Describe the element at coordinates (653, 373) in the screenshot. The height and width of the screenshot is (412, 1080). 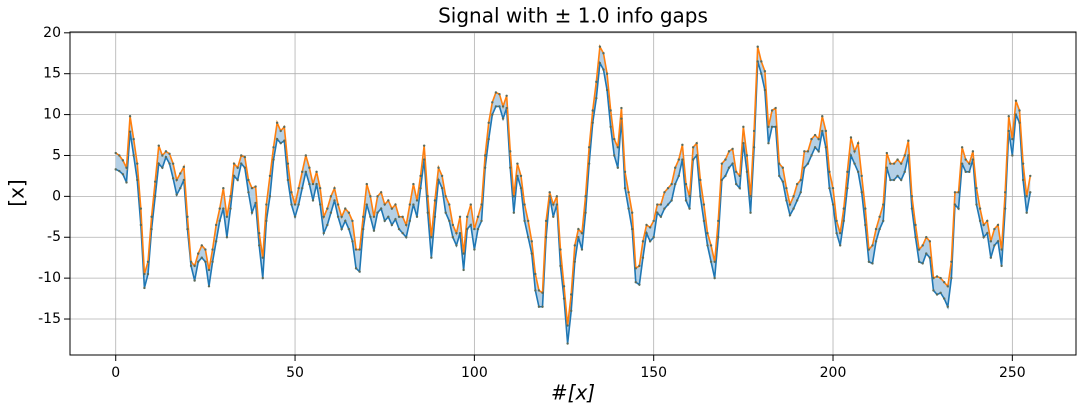
I see `x-tick-label: 150` at that location.